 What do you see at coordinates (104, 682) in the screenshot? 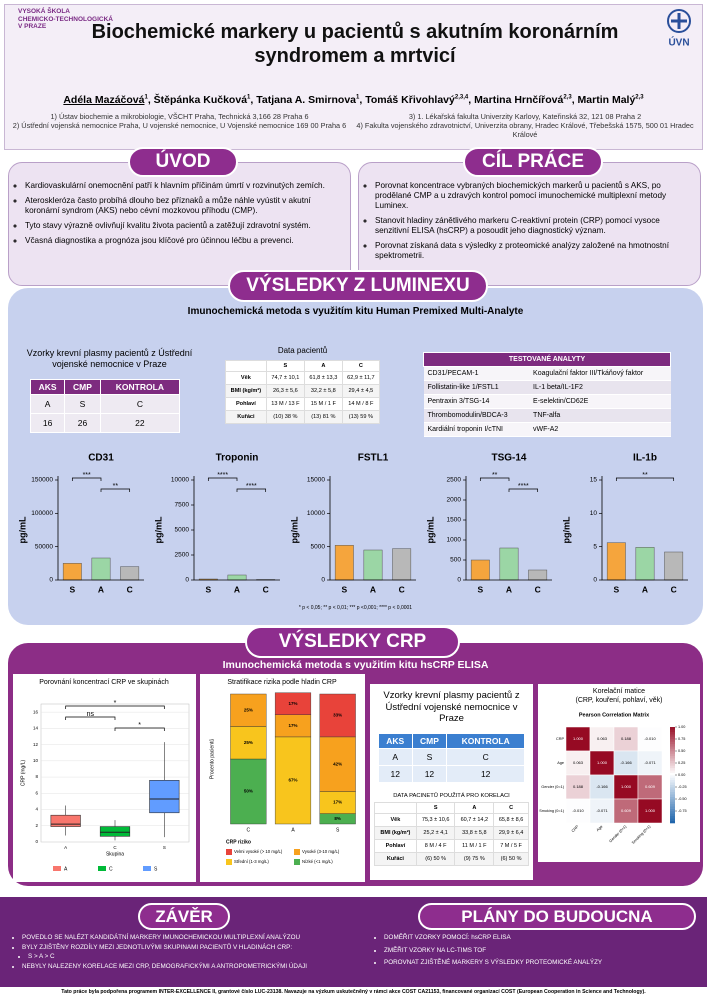
I see `chart-title: Porovnání koncentrací CRP ve skupinách` at bounding box center [104, 682].